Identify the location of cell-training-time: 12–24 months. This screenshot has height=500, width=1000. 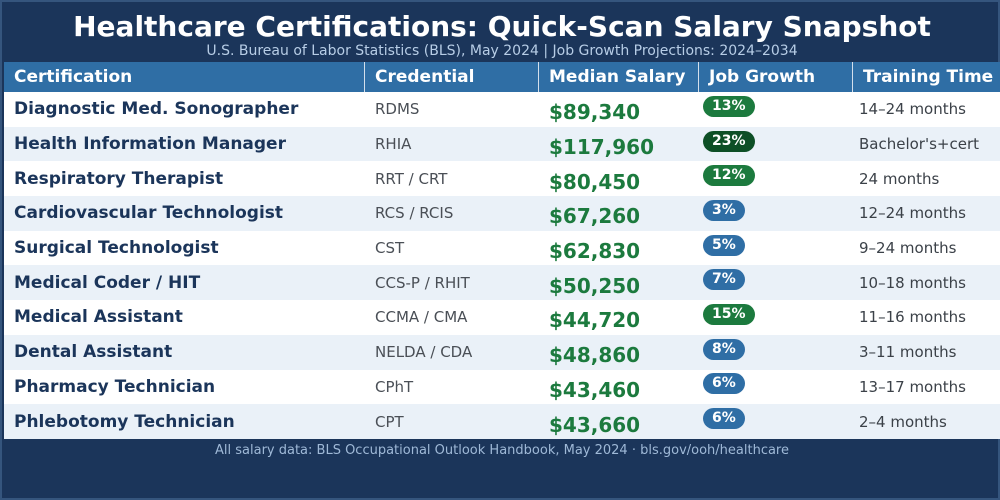
(912, 213).